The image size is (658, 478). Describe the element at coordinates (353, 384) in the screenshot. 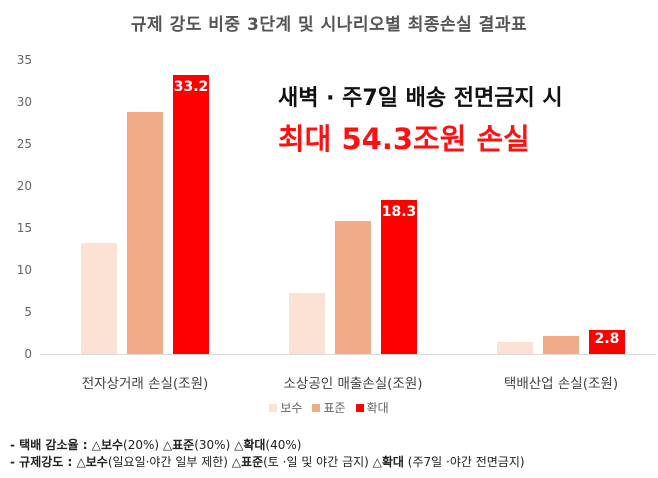

I see `category-label: 소상공인 매출손실(조원)` at that location.